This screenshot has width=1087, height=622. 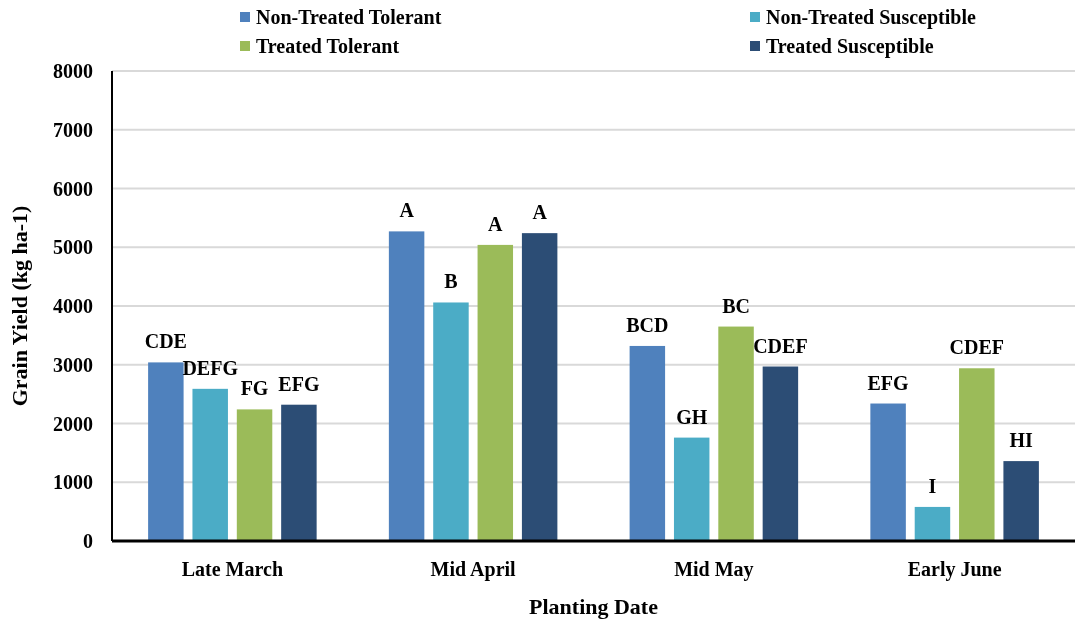 I want to click on data-label: BCD, so click(x=647, y=324).